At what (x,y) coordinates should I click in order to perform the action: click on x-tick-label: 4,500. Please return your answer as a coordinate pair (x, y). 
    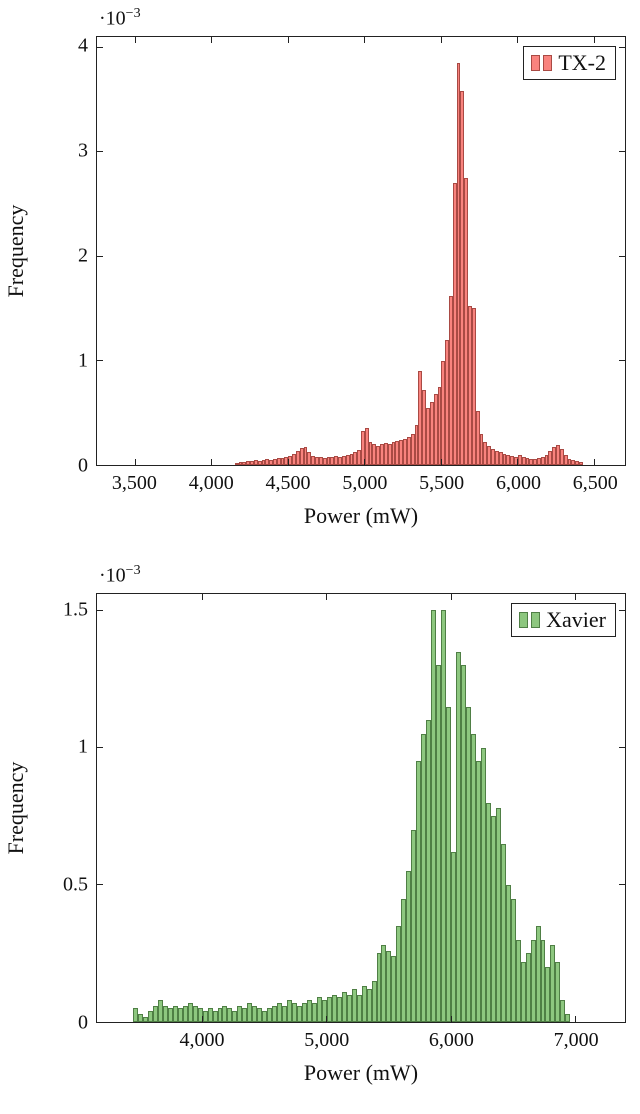
    Looking at the image, I should click on (288, 483).